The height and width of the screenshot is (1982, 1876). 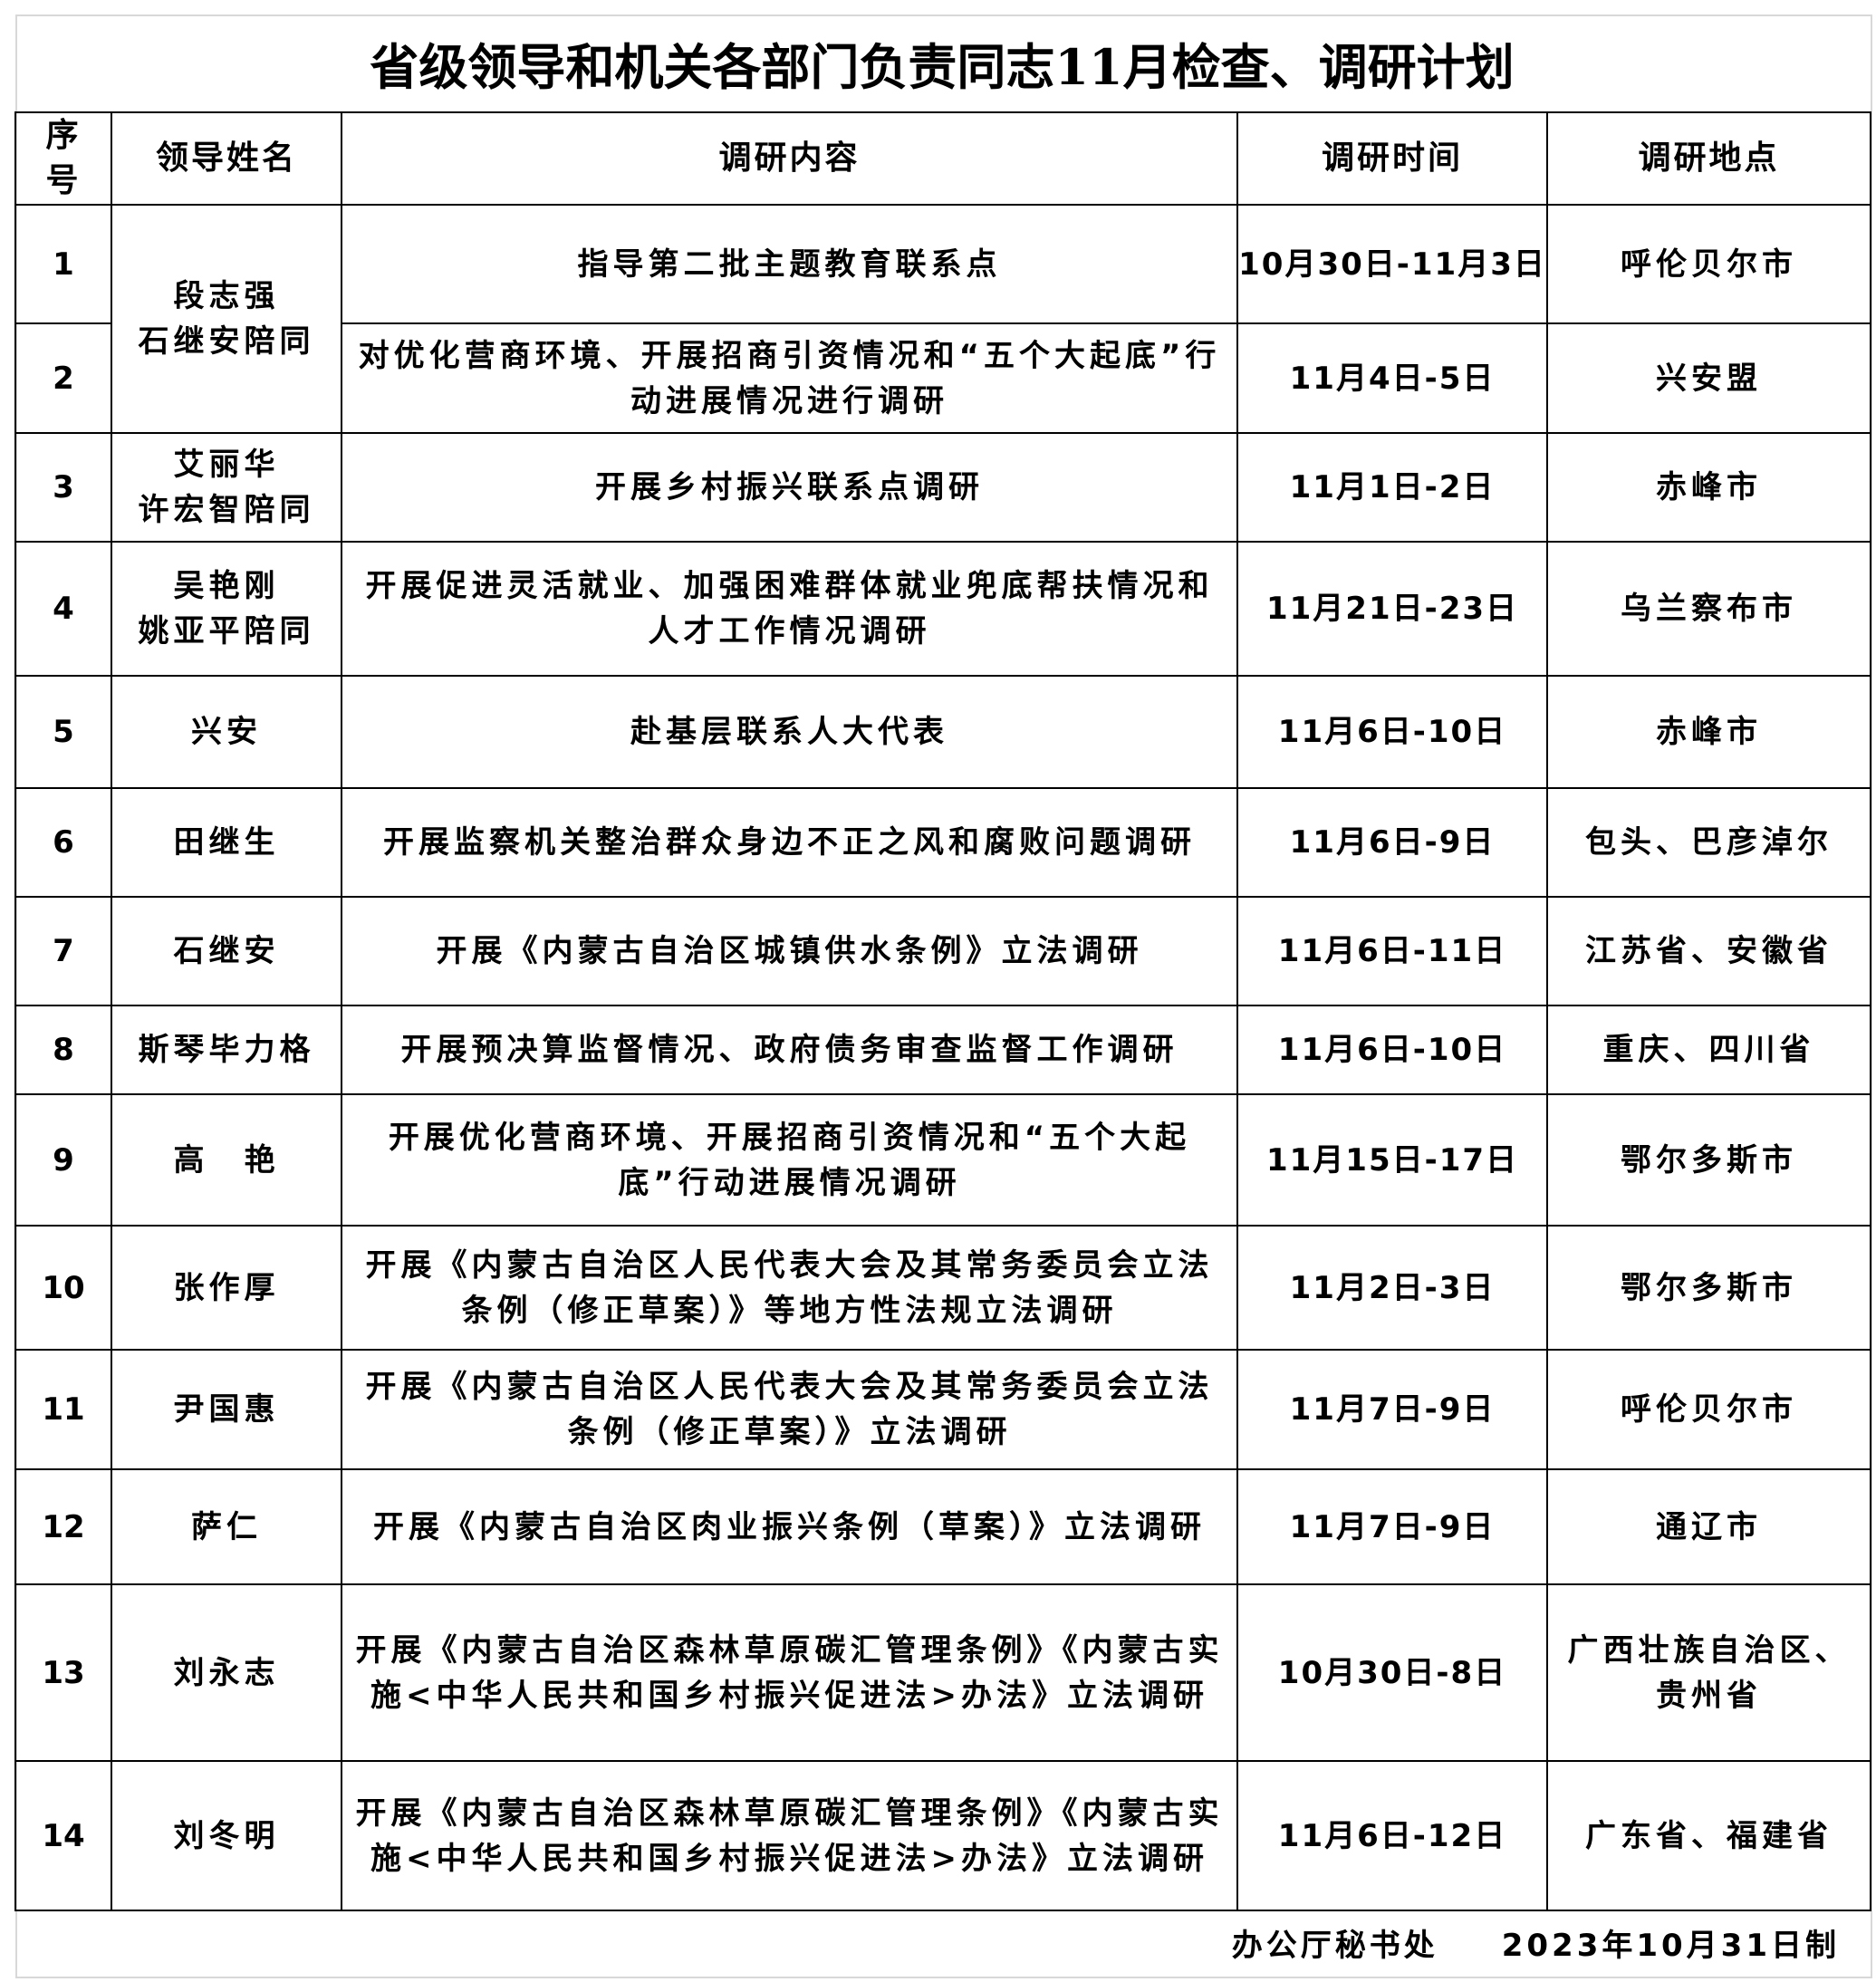 I want to click on footer: 办公厅秘书处 2023年10月31日制, so click(x=1505, y=1943).